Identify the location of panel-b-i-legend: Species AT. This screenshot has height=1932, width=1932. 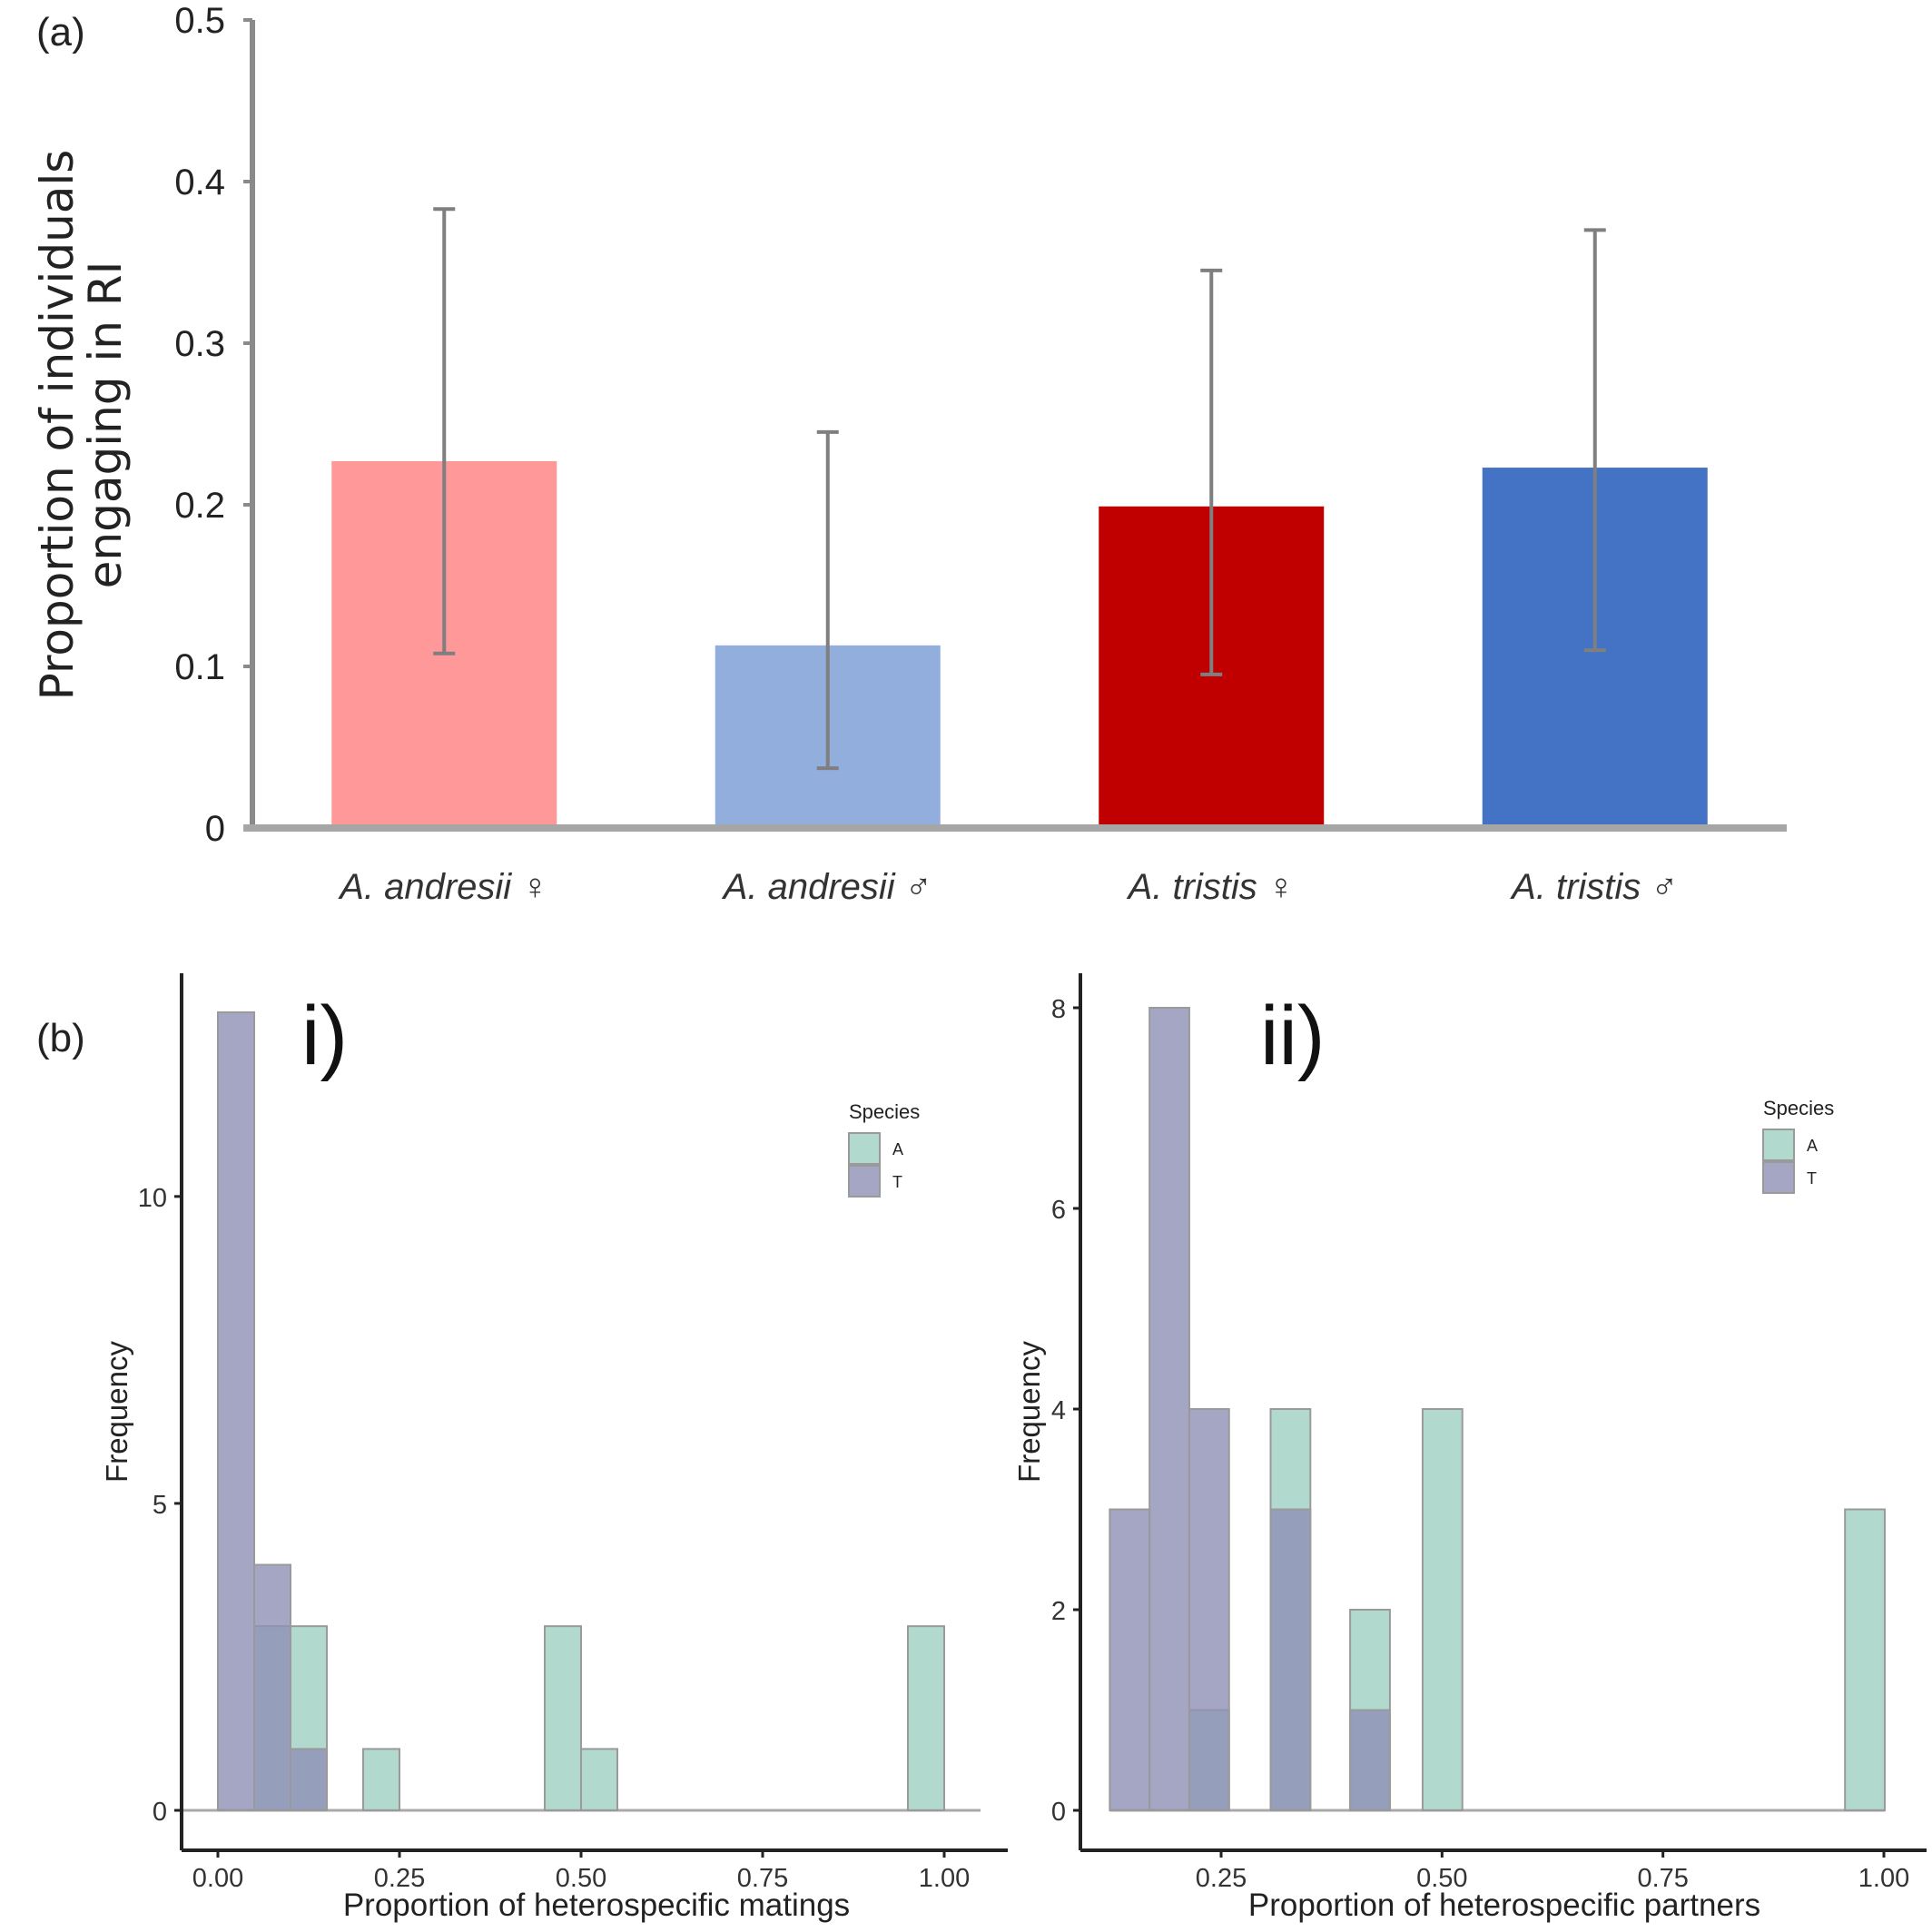
(884, 1149).